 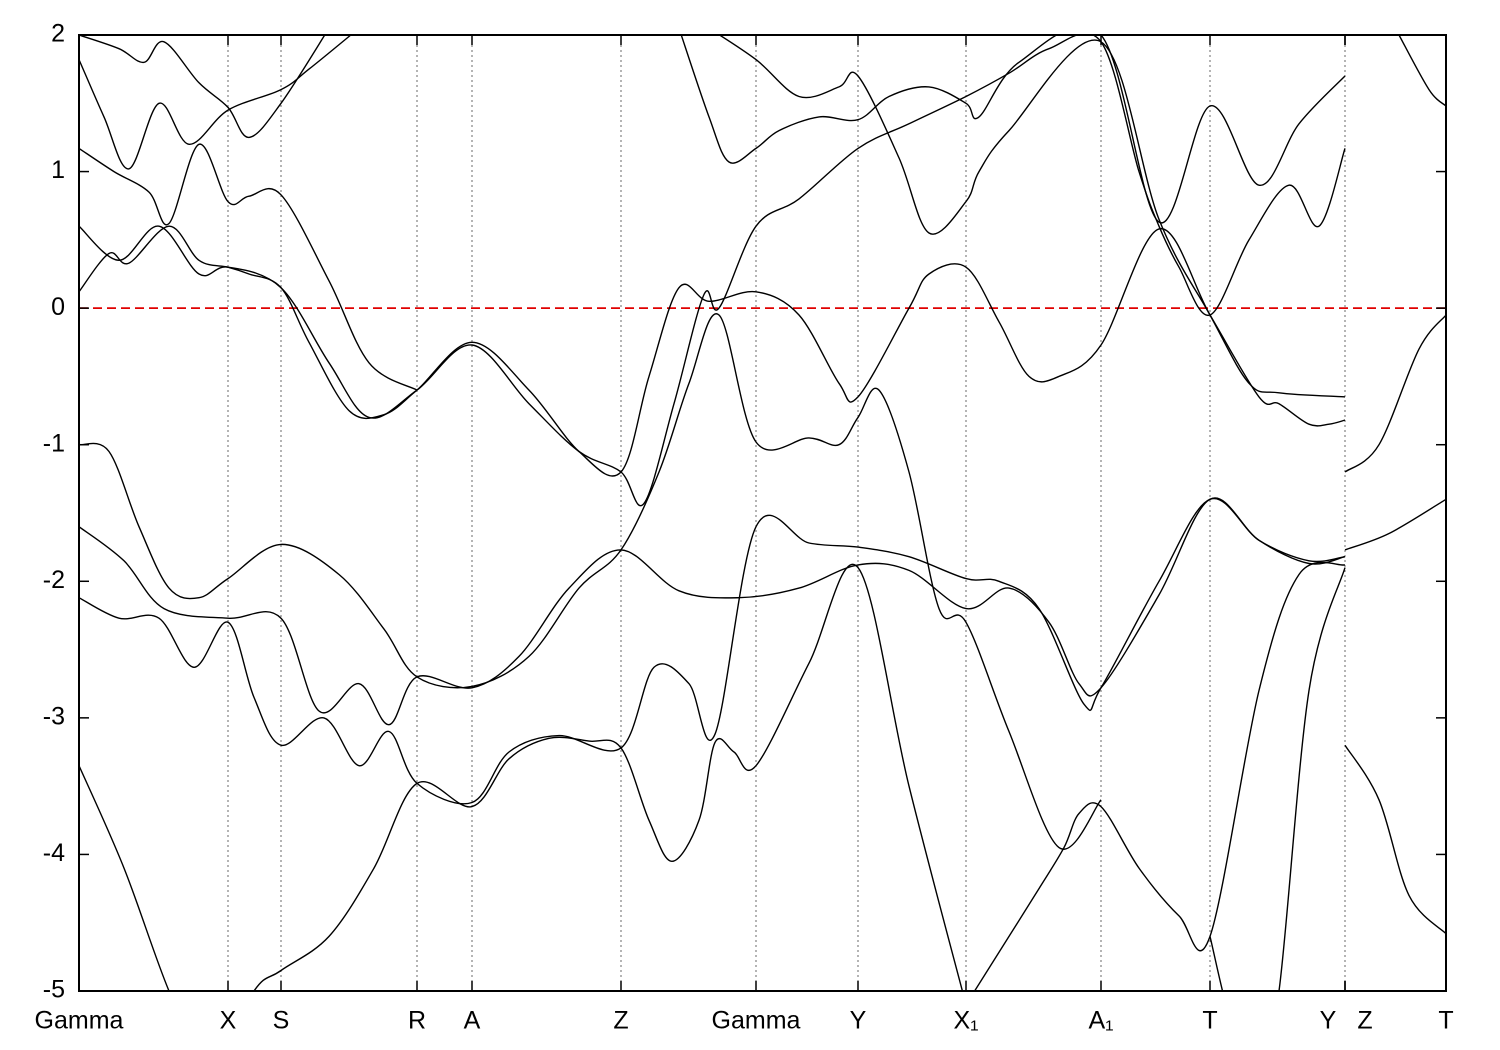 What do you see at coordinates (54, 990) in the screenshot?
I see `y-tick-label: -5` at bounding box center [54, 990].